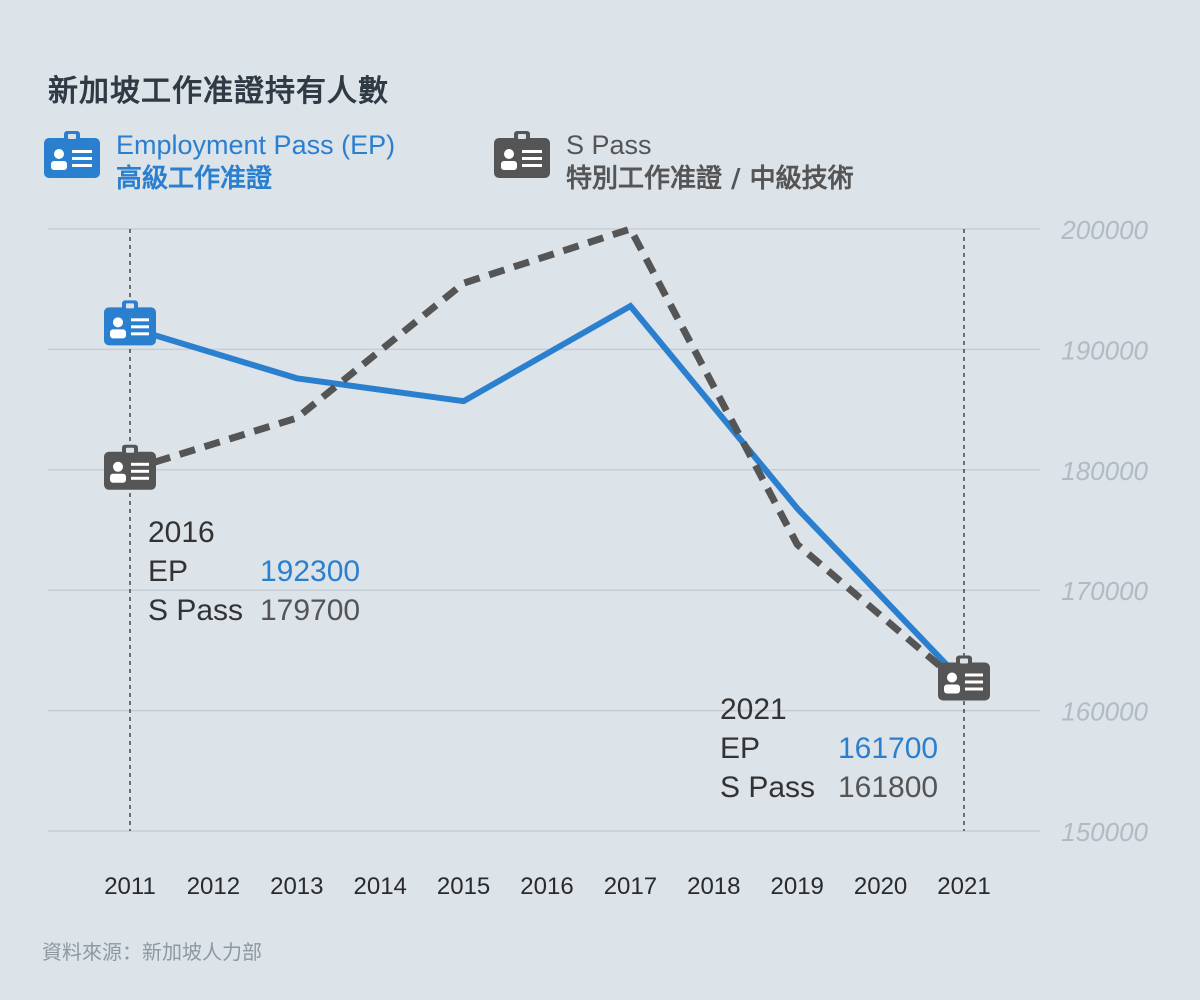  What do you see at coordinates (546, 886) in the screenshot?
I see `x-tick-label: 2016` at bounding box center [546, 886].